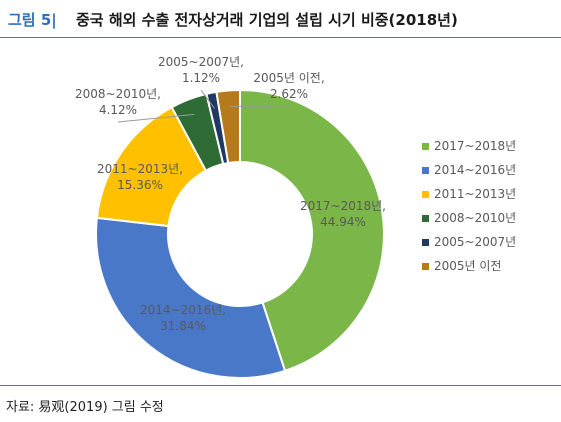 The width and height of the screenshot is (561, 422). I want to click on slice-label-4: 2005~2007년,, so click(201, 62).